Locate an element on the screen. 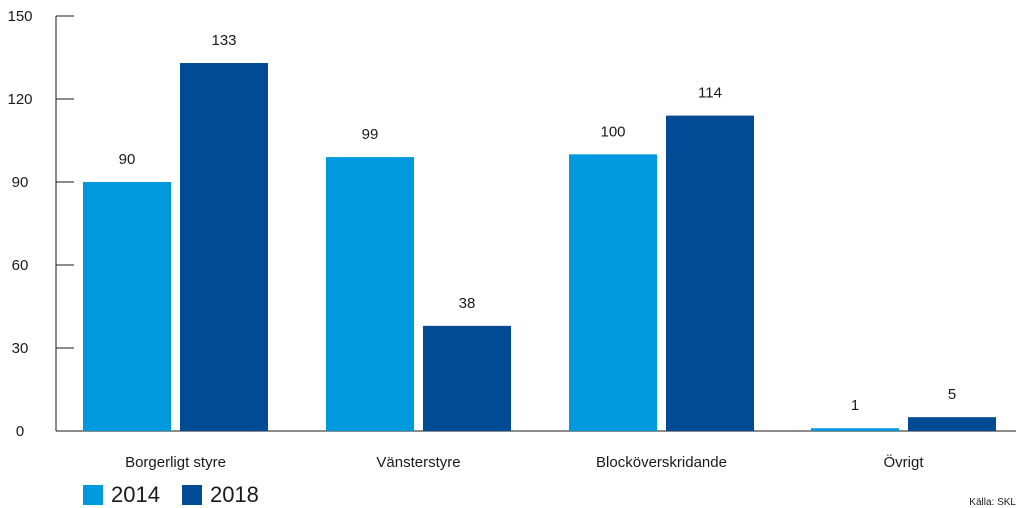  data-label-2018-2: 114 is located at coordinates (710, 93).